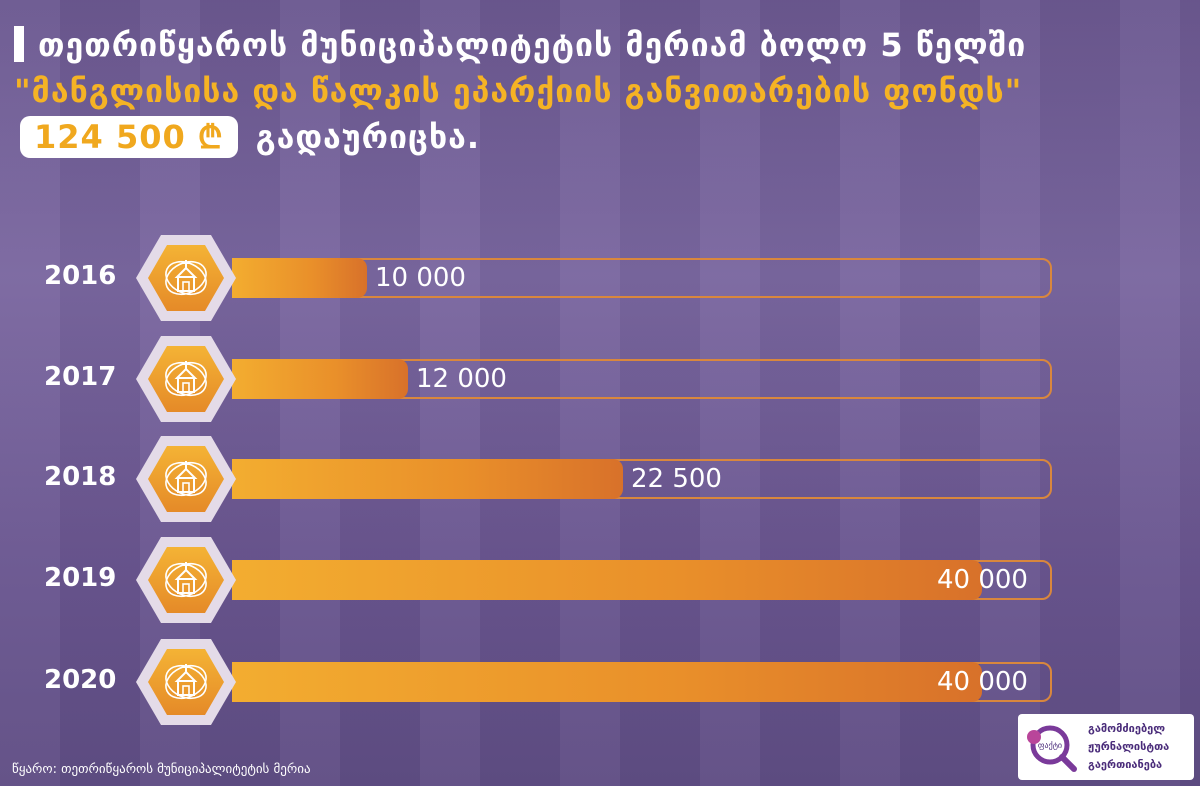  I want to click on bar-row: 2017 12 000, so click(600, 379).